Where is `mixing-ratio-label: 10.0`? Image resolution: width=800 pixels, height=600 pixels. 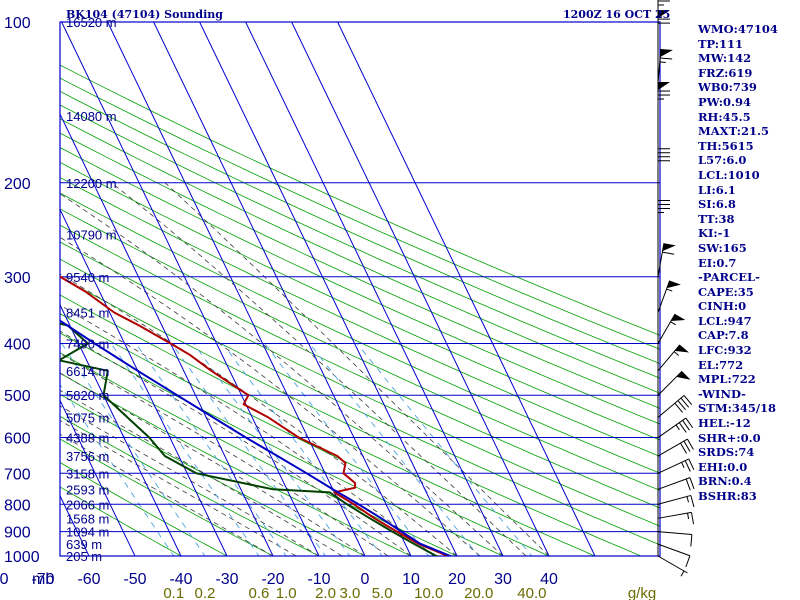 mixing-ratio-label: 10.0 is located at coordinates (428, 592).